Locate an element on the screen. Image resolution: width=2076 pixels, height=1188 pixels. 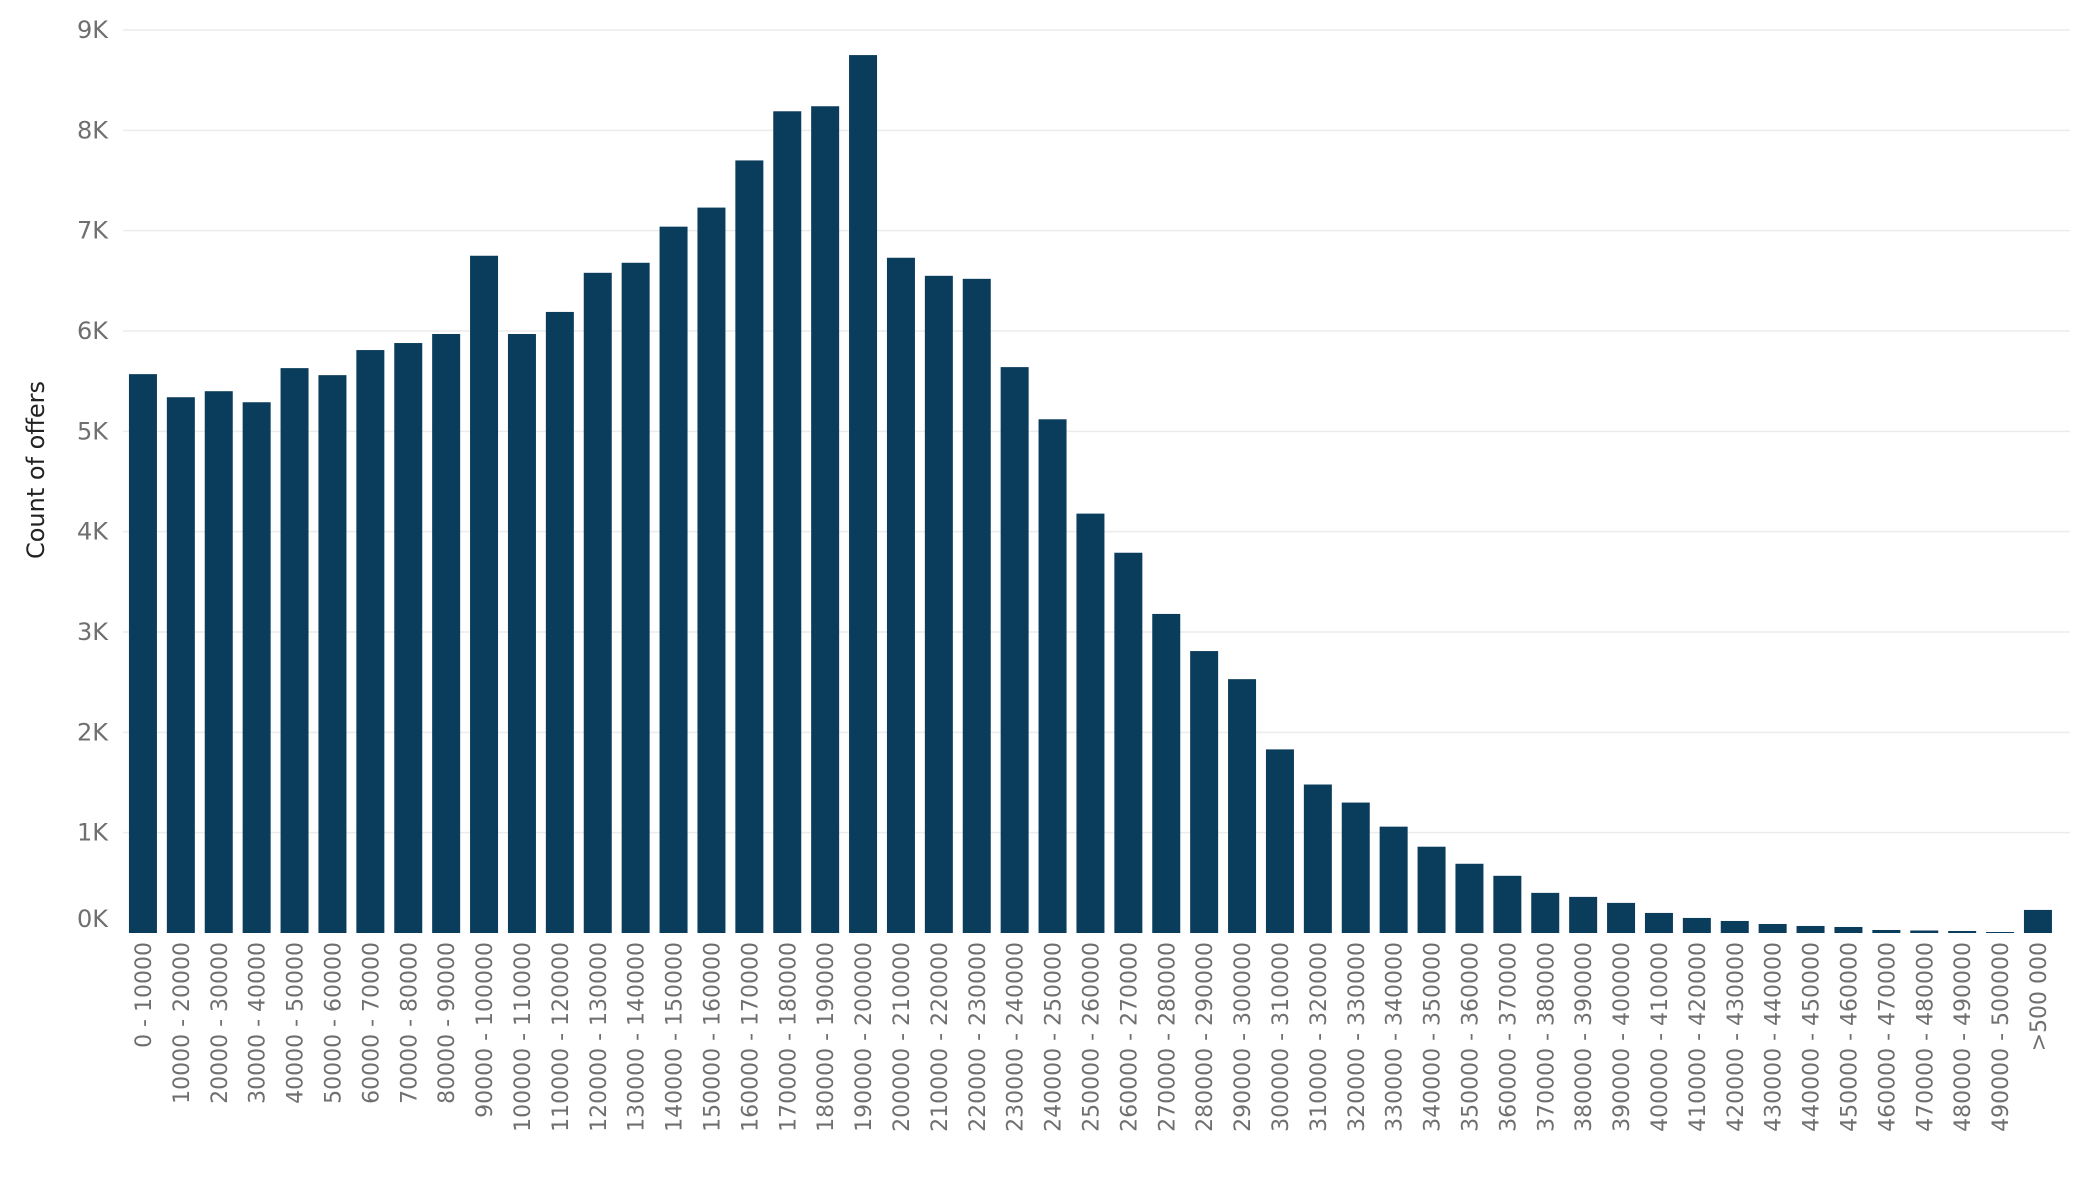
x-tick-label: 230000 - 240000 is located at coordinates (1016, 1037).